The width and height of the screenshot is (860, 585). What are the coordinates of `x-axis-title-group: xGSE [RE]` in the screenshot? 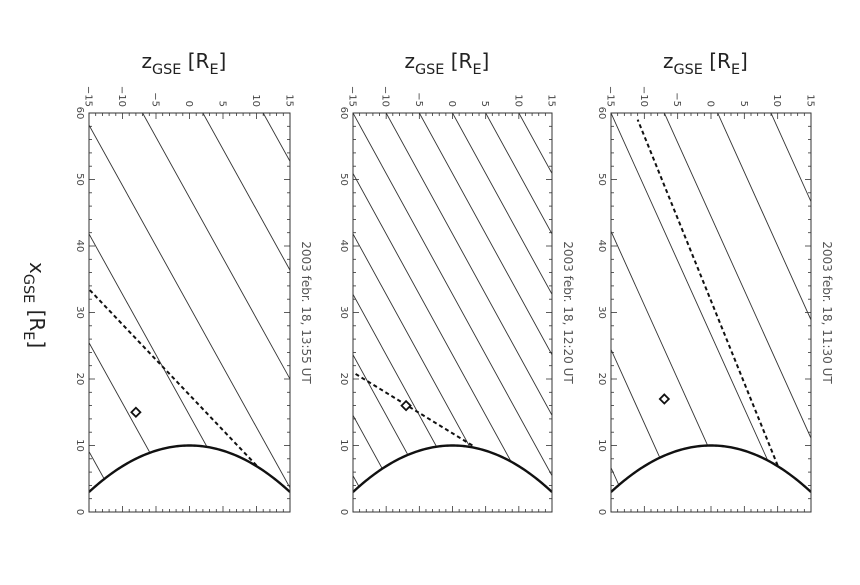 It's located at (34, 305).